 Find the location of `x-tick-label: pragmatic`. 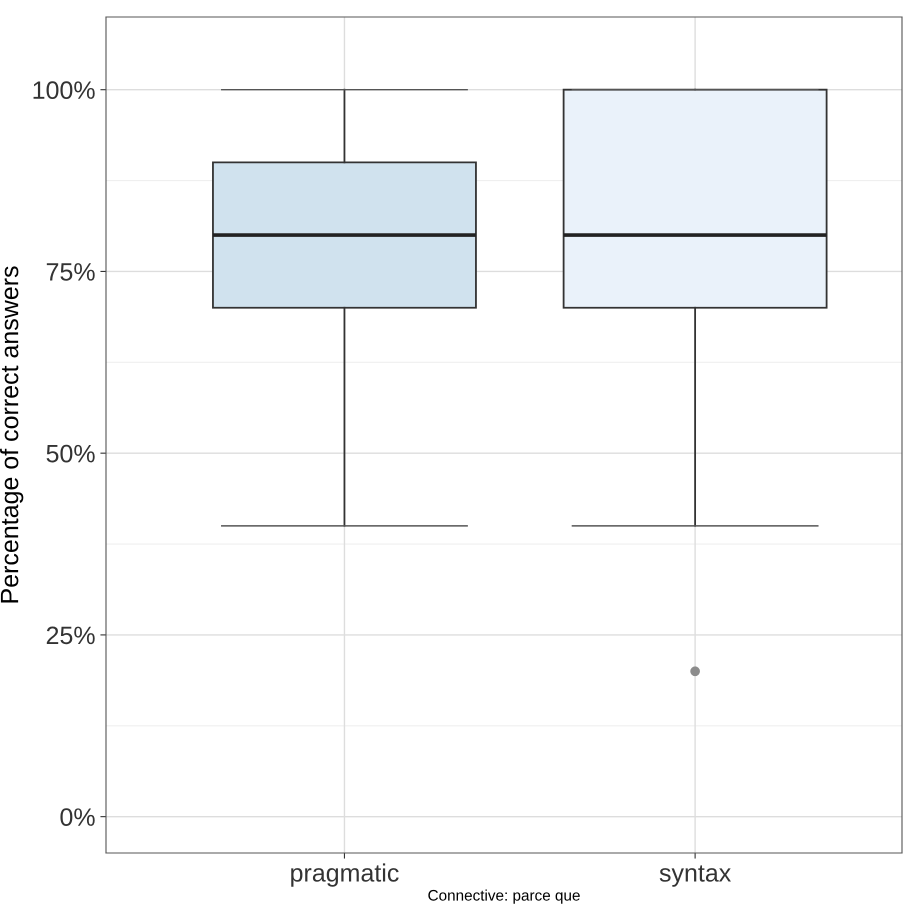

x-tick-label: pragmatic is located at coordinates (345, 875).